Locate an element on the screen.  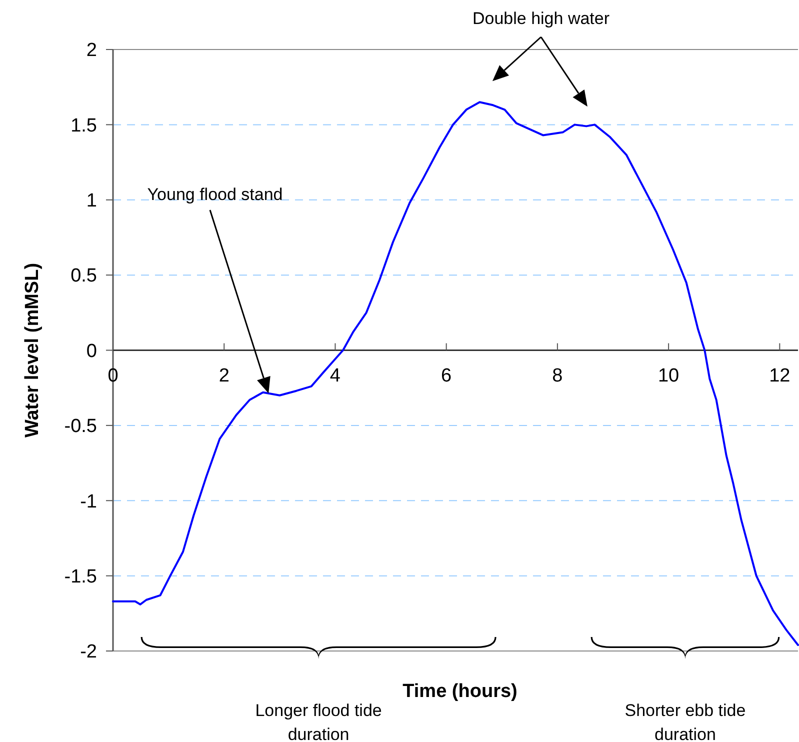
y-tick-label: 1 is located at coordinates (91, 201).